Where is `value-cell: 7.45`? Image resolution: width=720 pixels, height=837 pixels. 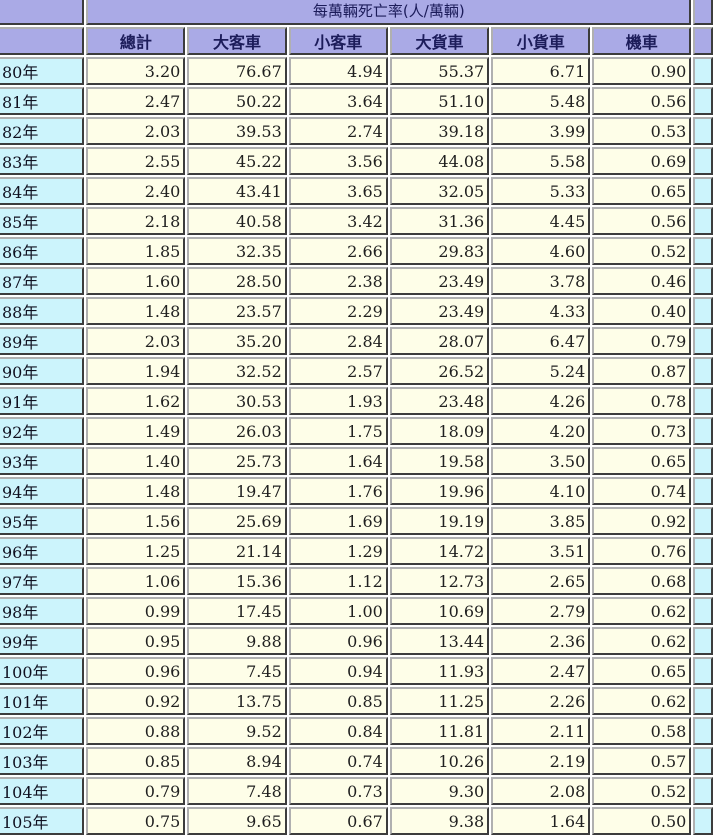
value-cell: 7.45 is located at coordinates (237, 671).